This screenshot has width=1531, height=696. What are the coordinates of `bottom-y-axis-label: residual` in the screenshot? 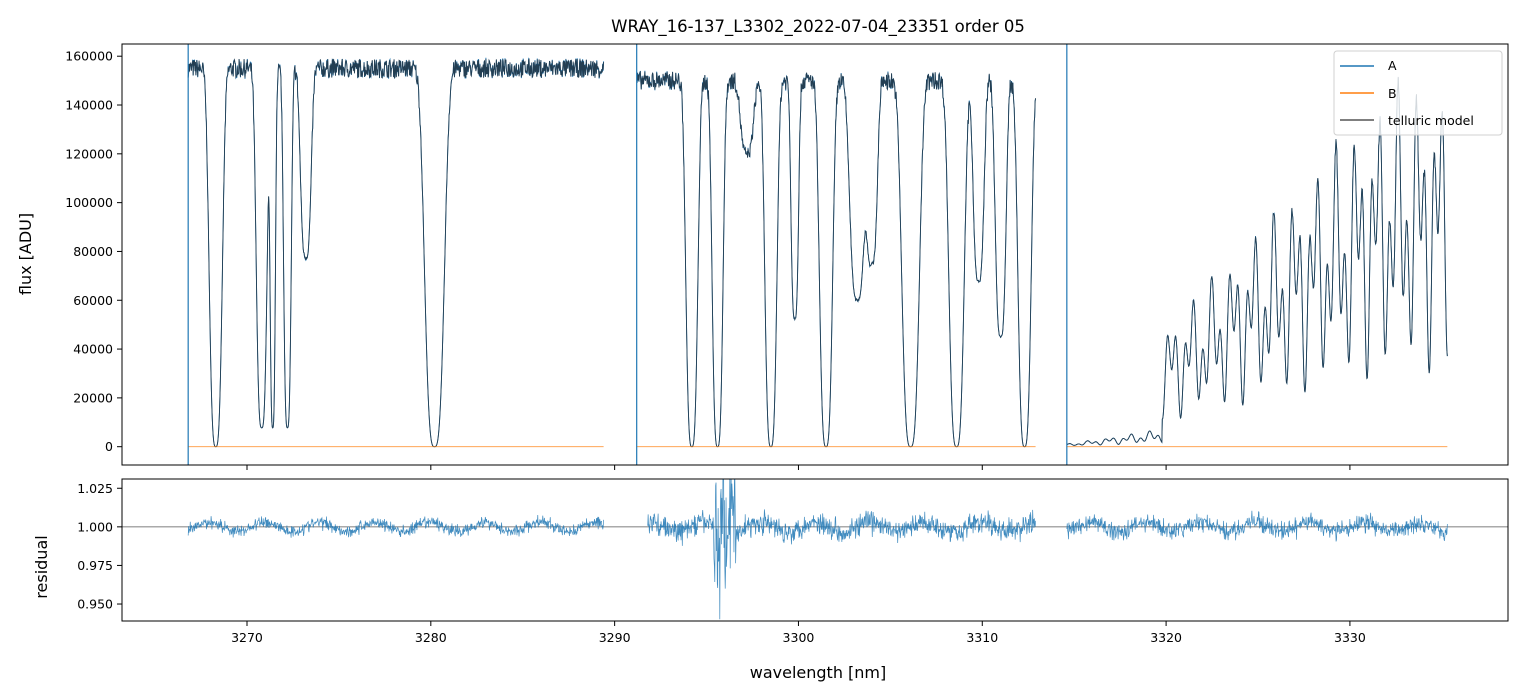 It's located at (41, 566).